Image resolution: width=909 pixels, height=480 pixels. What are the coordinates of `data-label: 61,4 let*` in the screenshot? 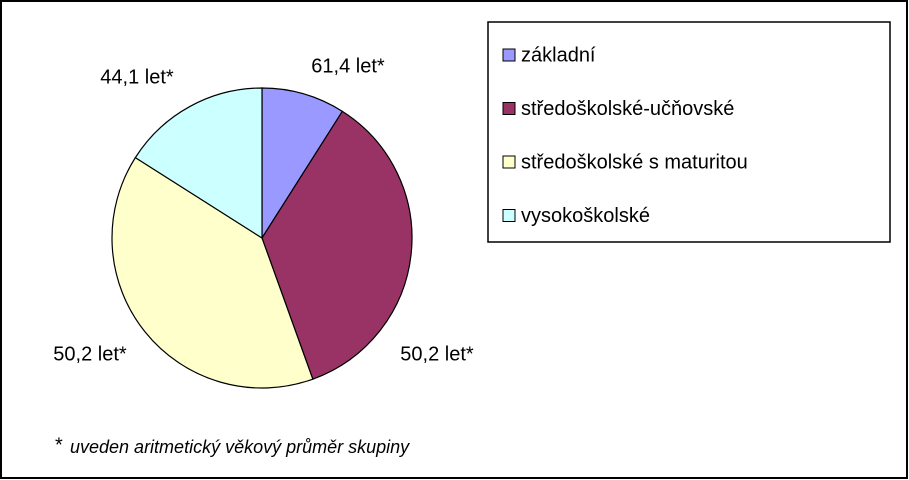 It's located at (348, 66).